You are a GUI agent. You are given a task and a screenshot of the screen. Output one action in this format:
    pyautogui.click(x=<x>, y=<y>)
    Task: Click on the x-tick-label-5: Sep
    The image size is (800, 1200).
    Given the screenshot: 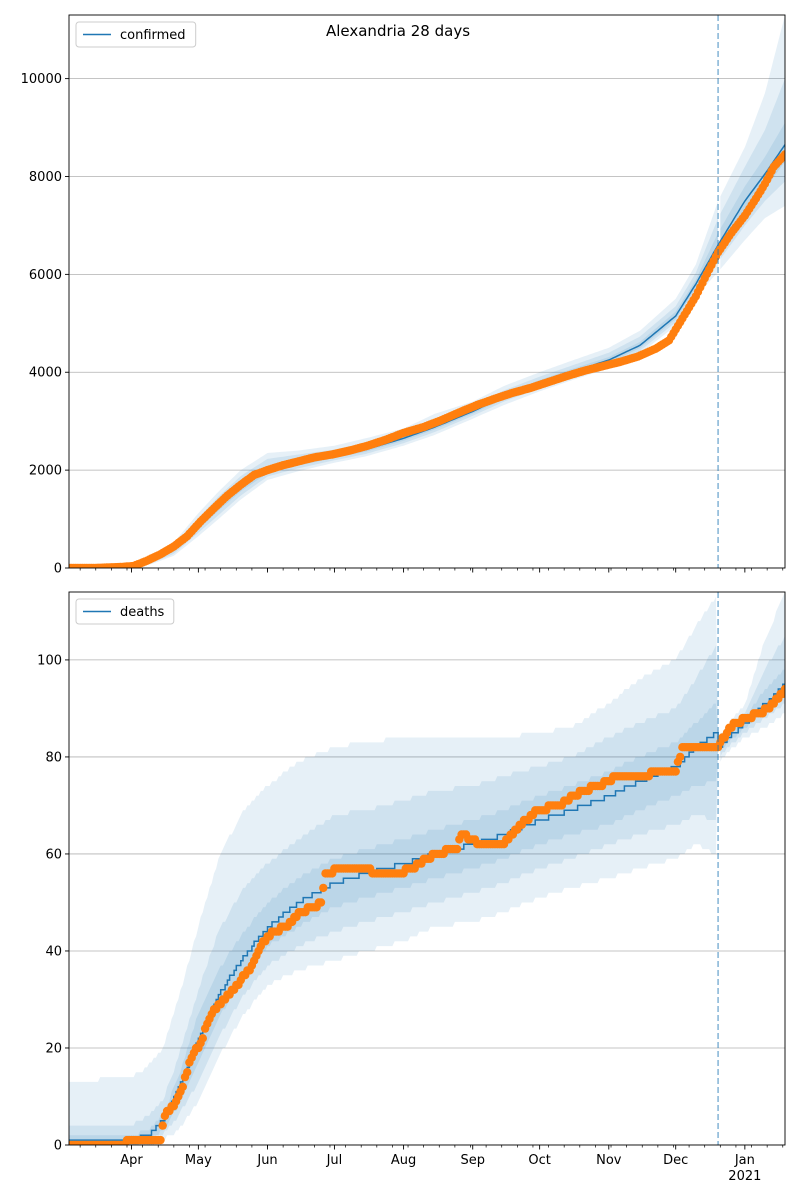 What is the action you would take?
    pyautogui.click(x=472, y=1160)
    